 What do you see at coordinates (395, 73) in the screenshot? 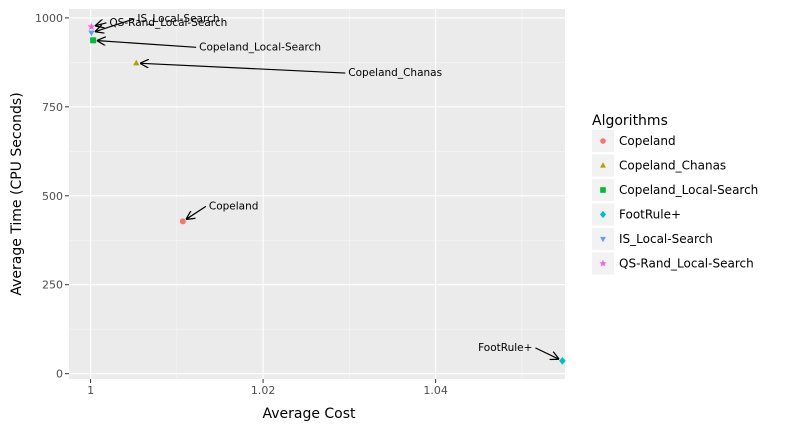
I see `annotation-label-copeland-chanas: Copeland_Chanas` at bounding box center [395, 73].